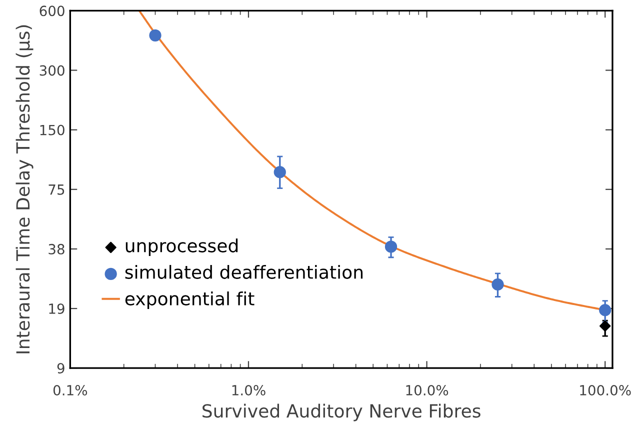  Describe the element at coordinates (52, 11) in the screenshot. I see `y-tick-label: 600` at that location.